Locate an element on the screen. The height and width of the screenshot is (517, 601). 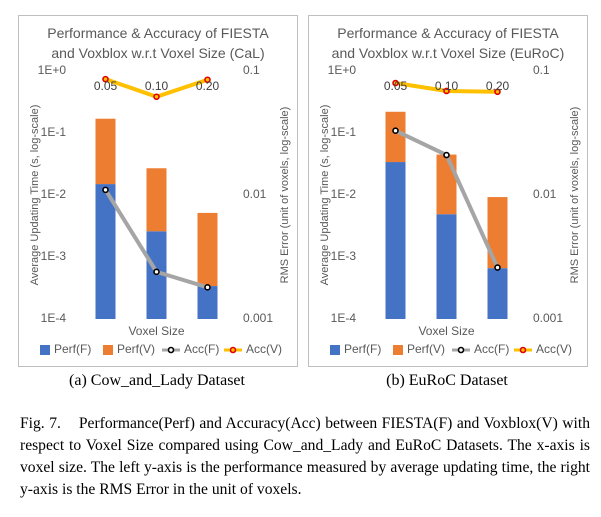
subcaption: (b) EuRoC Dataset is located at coordinates (447, 380).